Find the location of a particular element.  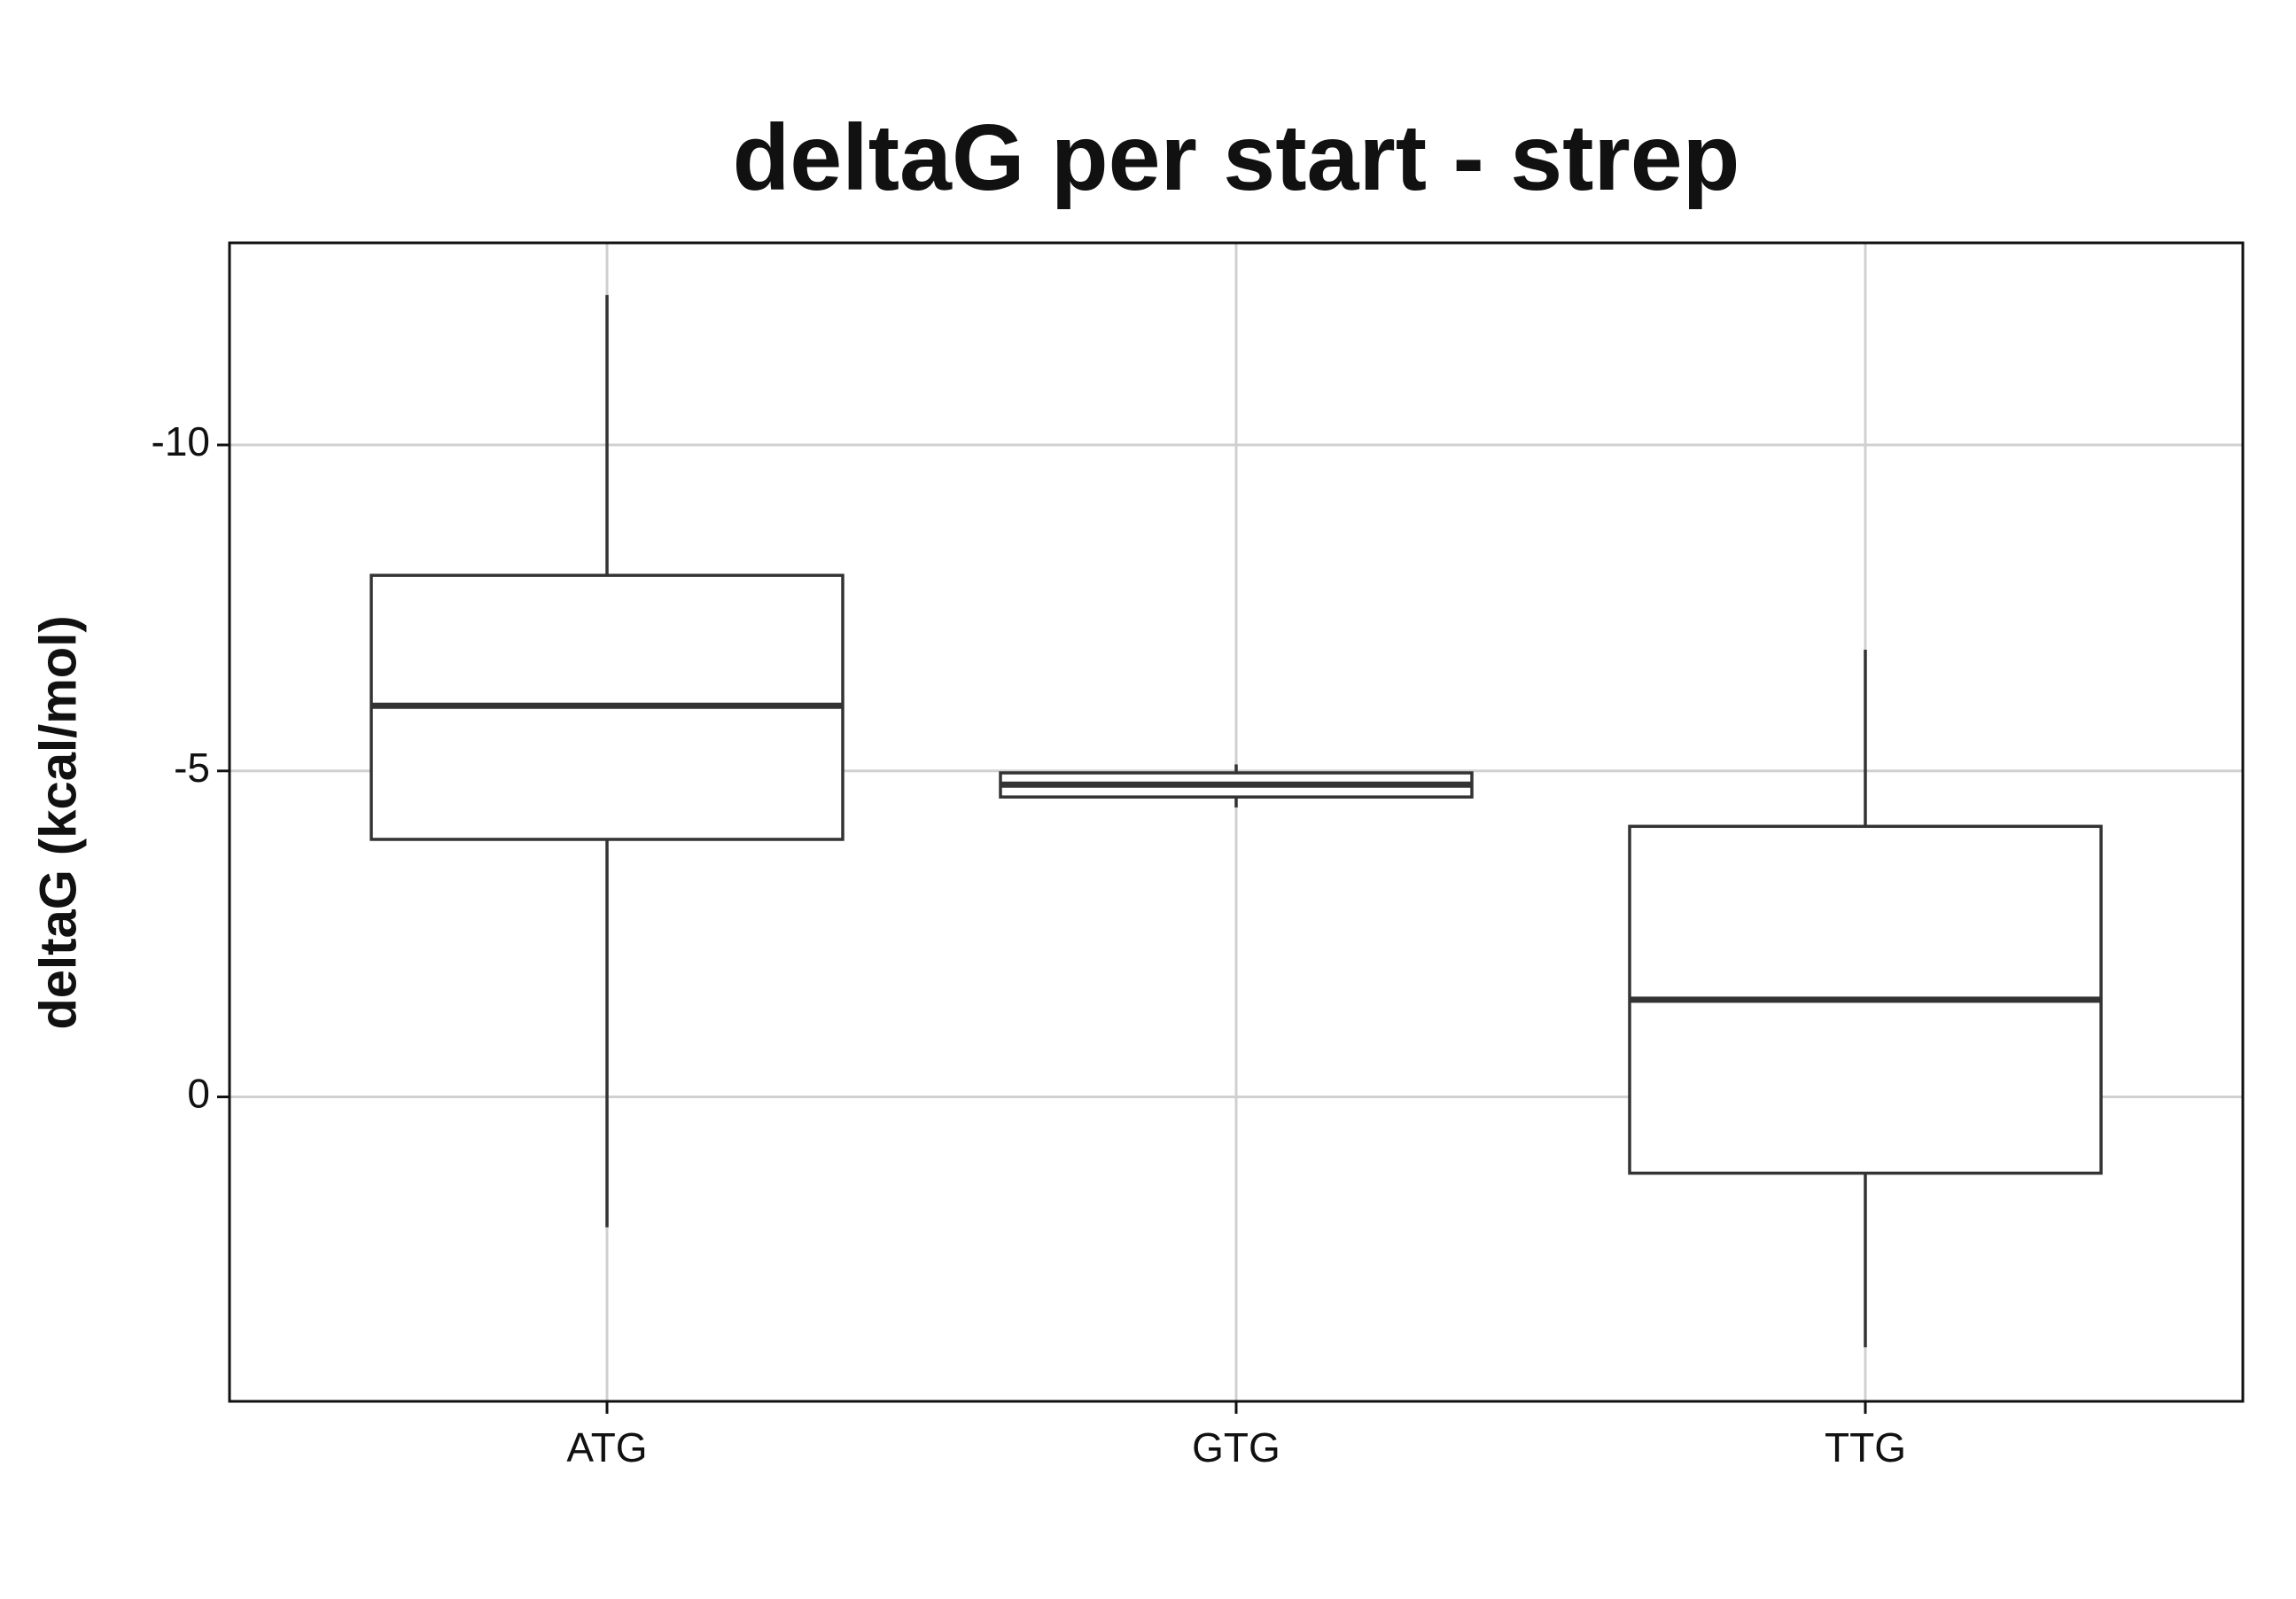

y-tick-label: -5 is located at coordinates (192, 768).